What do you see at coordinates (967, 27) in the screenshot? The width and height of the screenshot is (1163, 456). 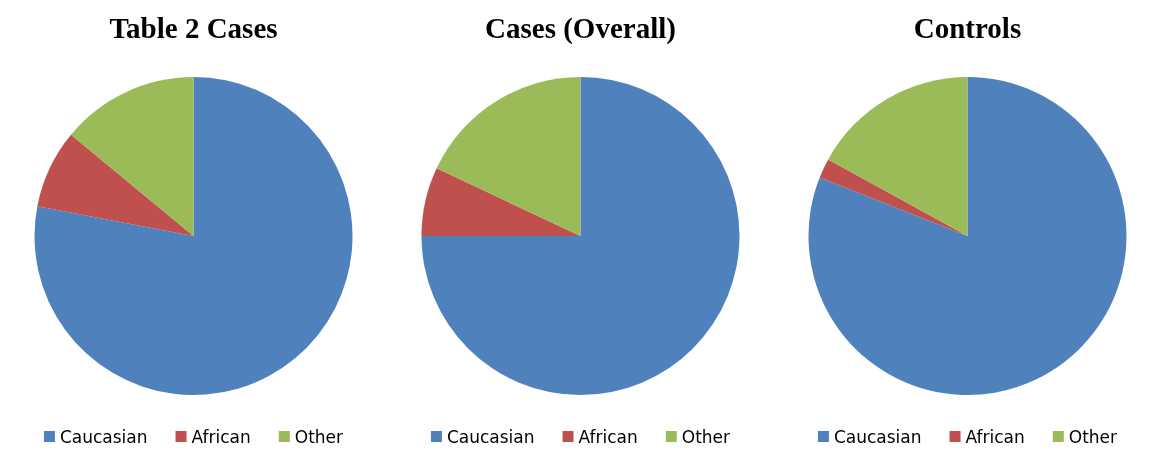 I see `chart-title: Controls` at bounding box center [967, 27].